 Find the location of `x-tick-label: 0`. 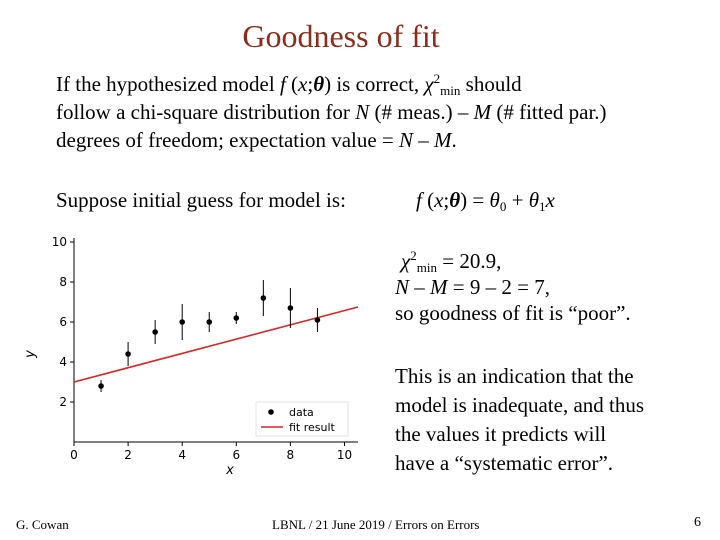

x-tick-label: 0 is located at coordinates (74, 455).